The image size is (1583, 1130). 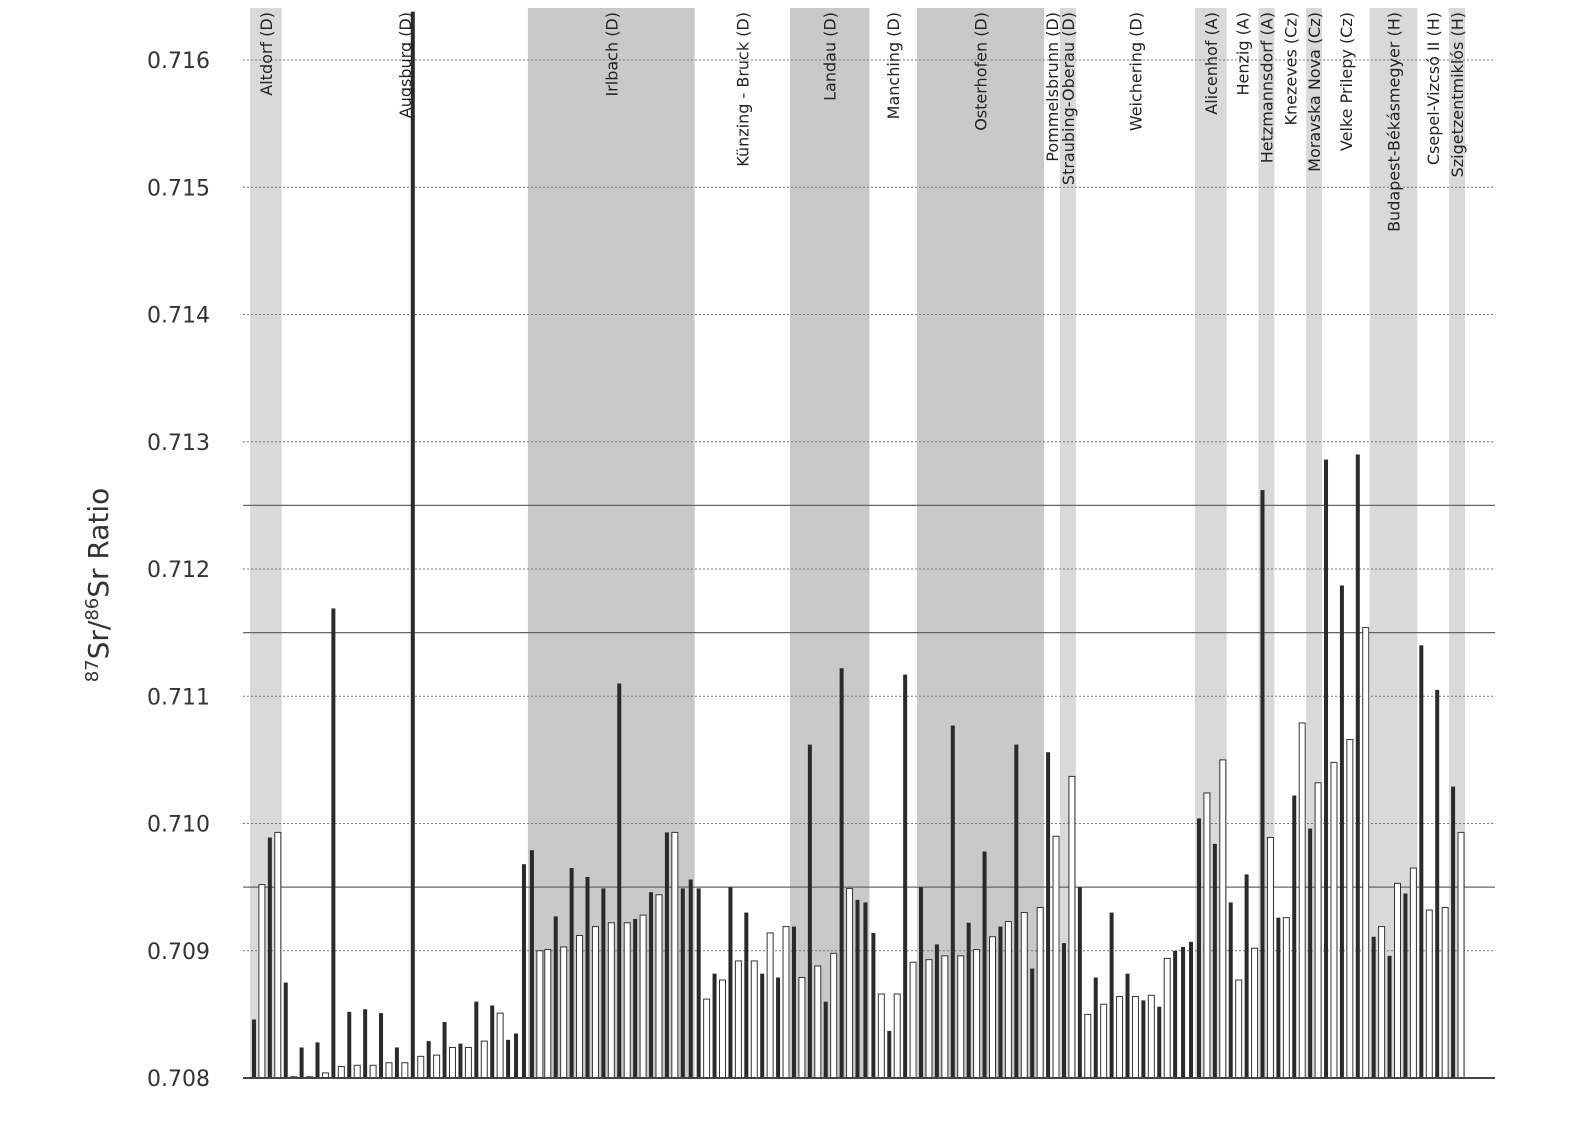 I want to click on y-tick-label: 0.708, so click(x=178, y=1079).